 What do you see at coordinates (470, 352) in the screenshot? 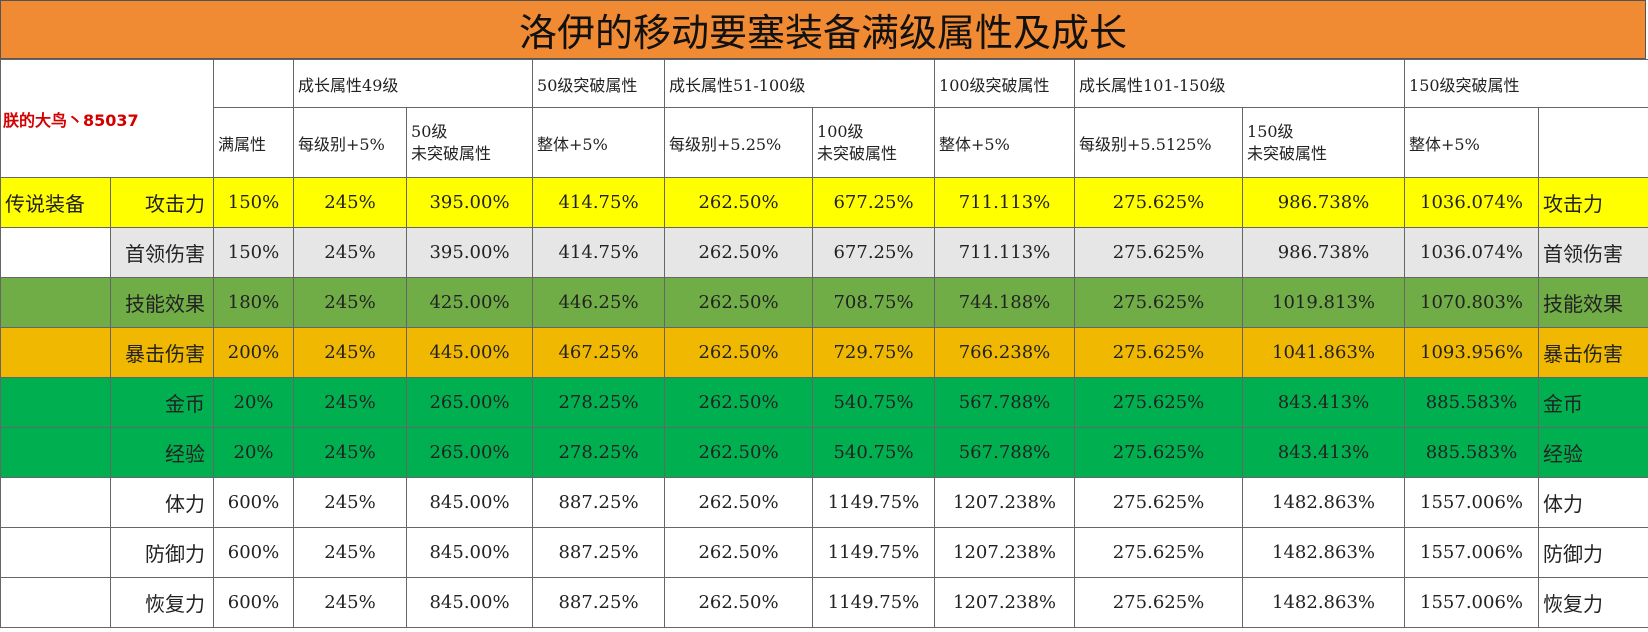
I see `value-cell: 445.00%` at bounding box center [470, 352].